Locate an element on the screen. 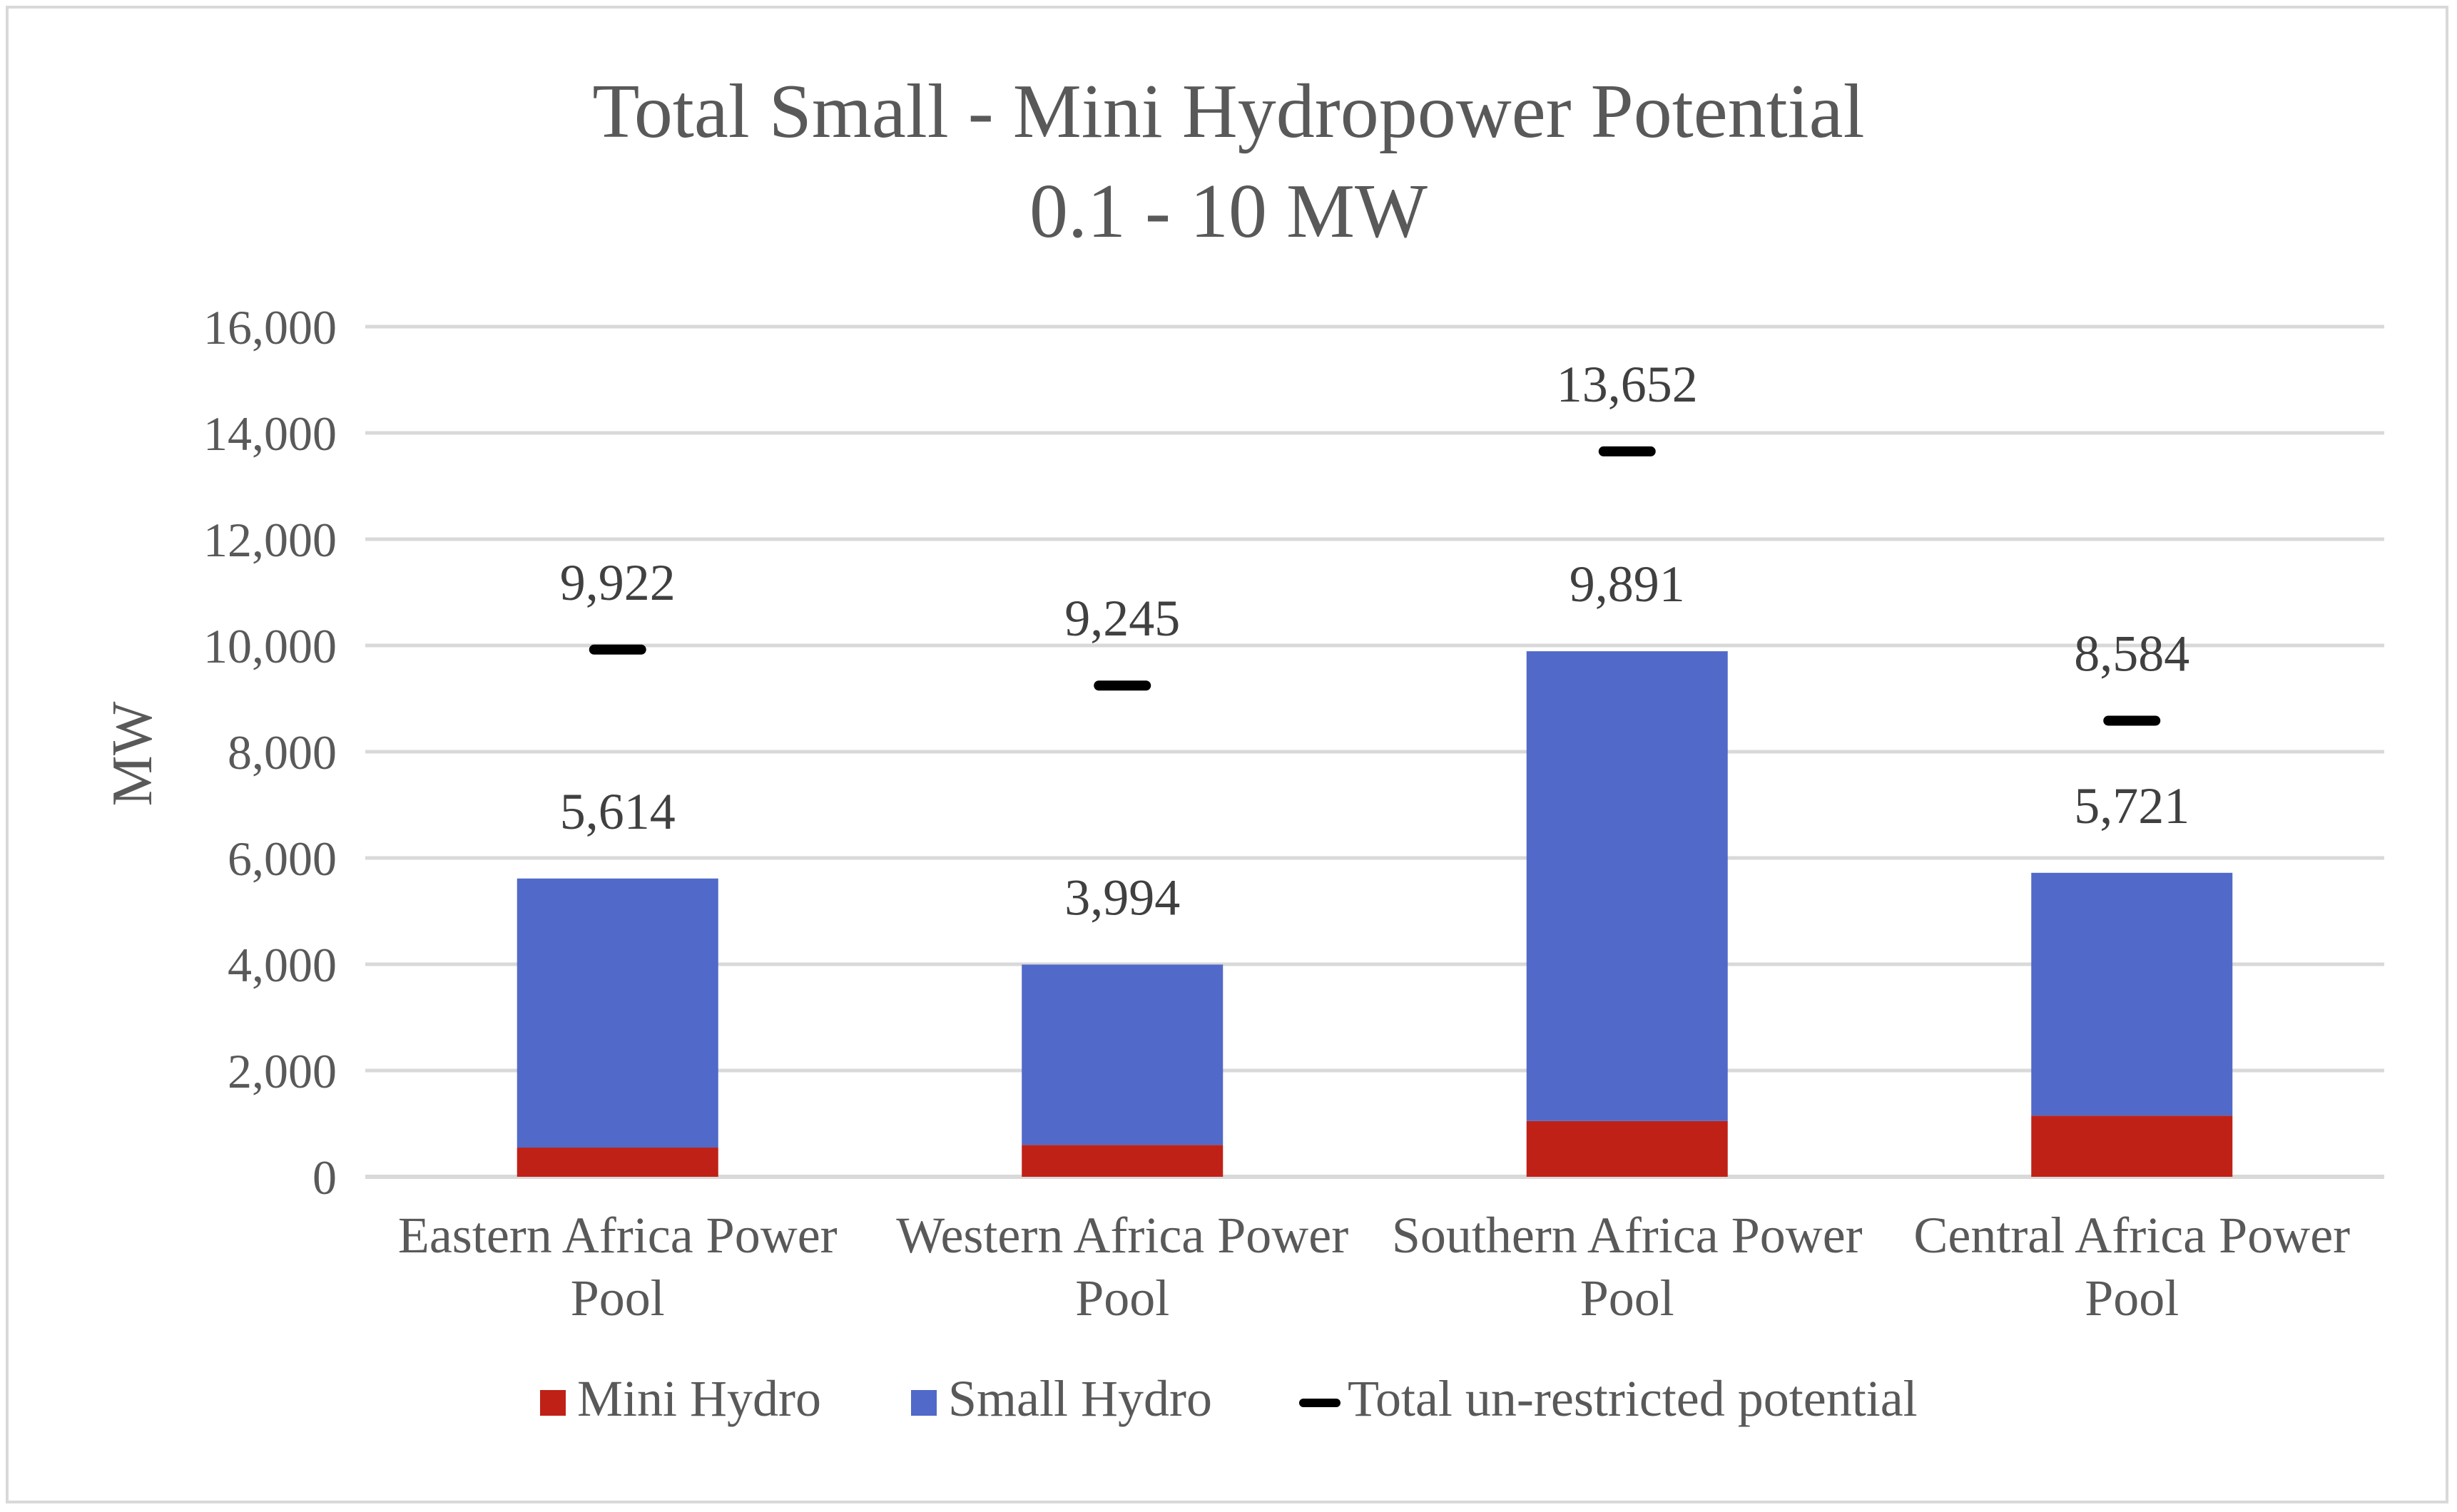  total-potential-label: 13,652 is located at coordinates (1627, 384).